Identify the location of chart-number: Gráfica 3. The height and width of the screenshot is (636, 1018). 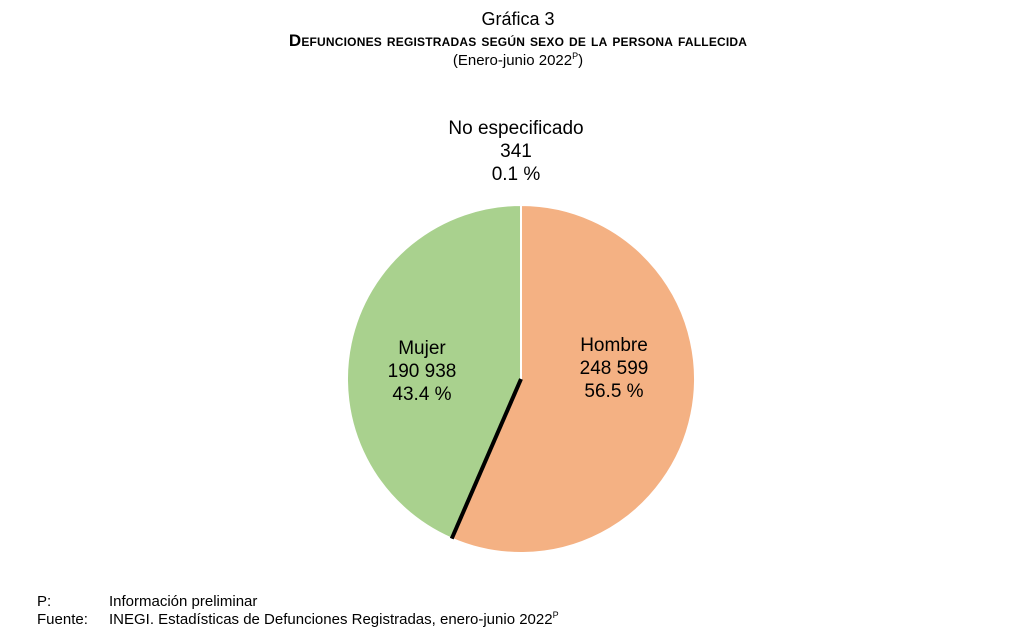
(518, 19).